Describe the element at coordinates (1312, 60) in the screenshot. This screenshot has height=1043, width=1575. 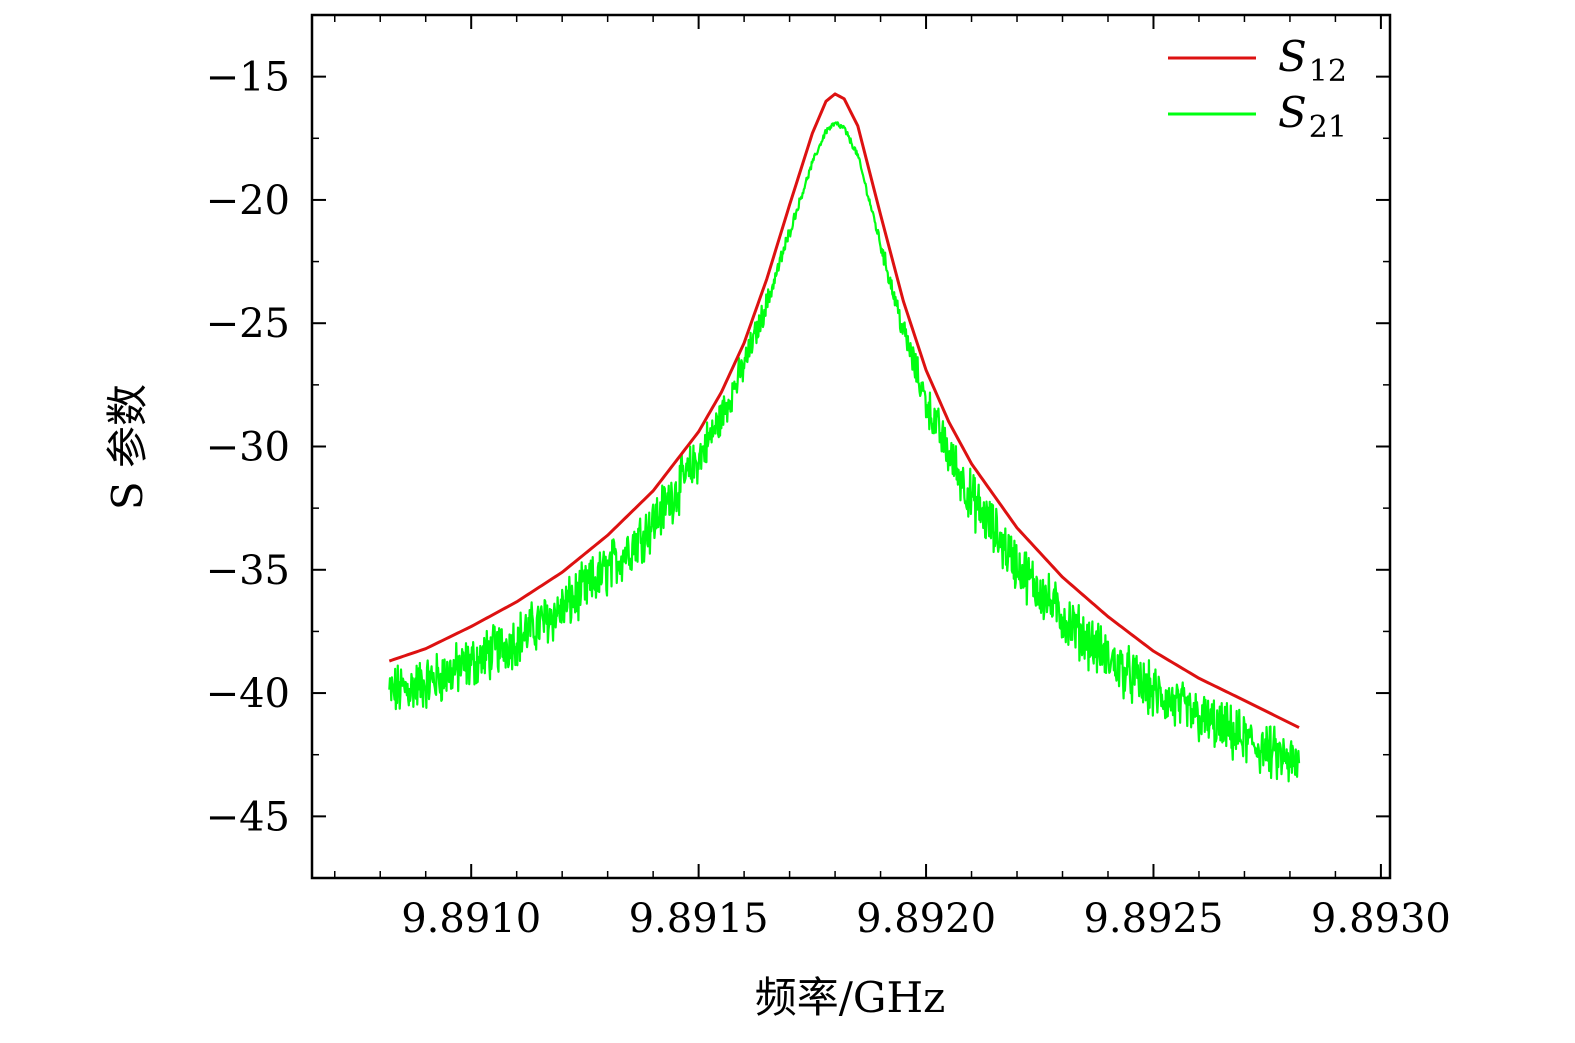
I see `legend-label-s12: S12` at that location.